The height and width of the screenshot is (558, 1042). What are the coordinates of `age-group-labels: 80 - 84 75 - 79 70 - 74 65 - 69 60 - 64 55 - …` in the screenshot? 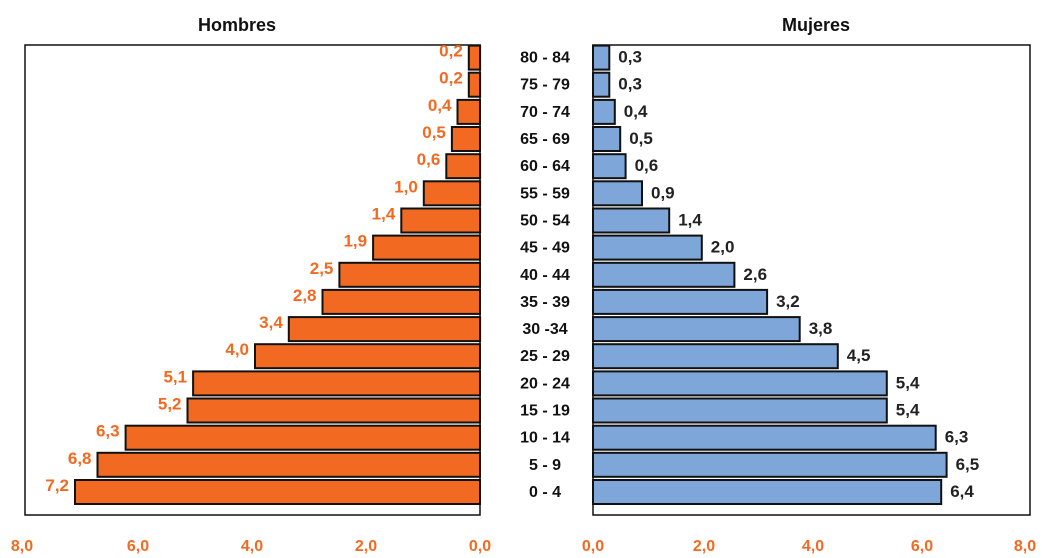 It's located at (545, 275).